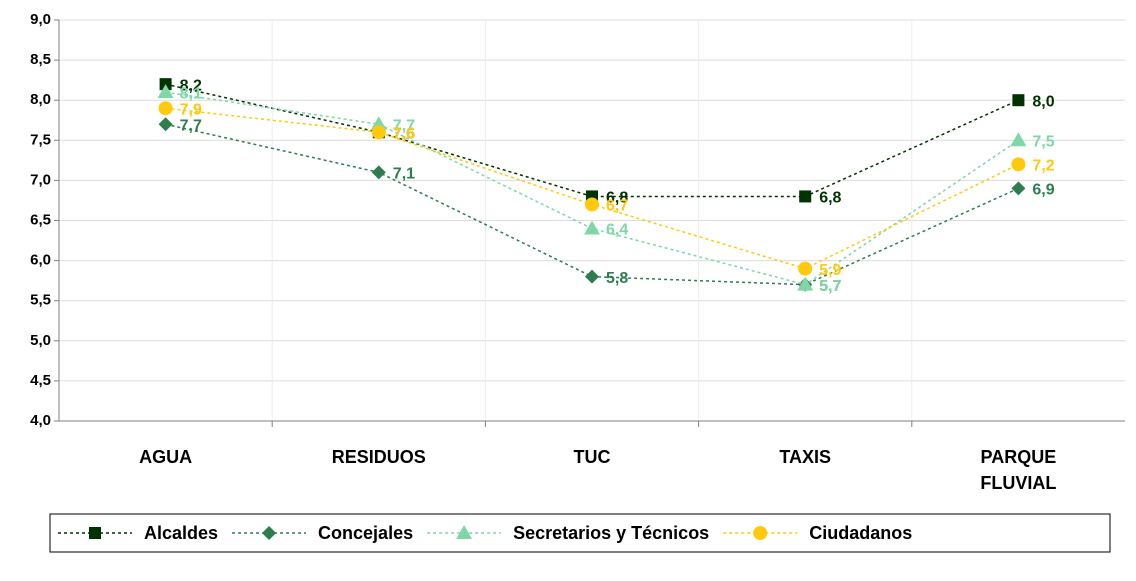 This screenshot has width=1136, height=581. What do you see at coordinates (365, 533) in the screenshot?
I see `legend-label: Concejales` at bounding box center [365, 533].